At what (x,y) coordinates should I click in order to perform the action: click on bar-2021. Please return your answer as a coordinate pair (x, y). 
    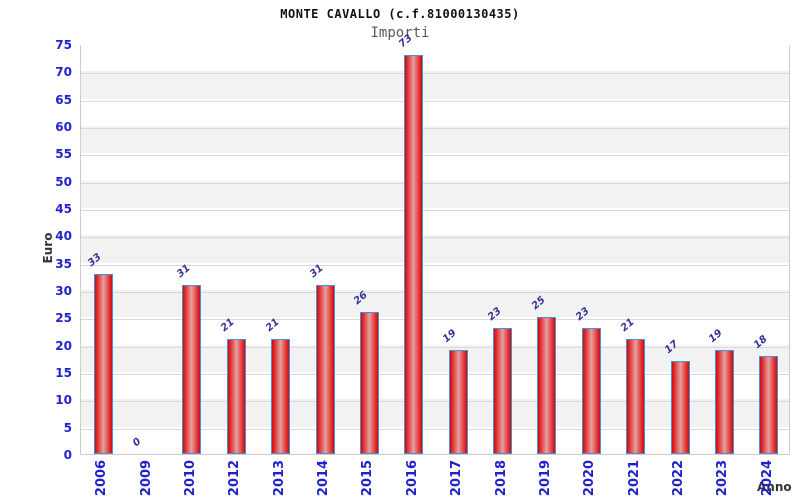
    Looking at the image, I should click on (636, 396).